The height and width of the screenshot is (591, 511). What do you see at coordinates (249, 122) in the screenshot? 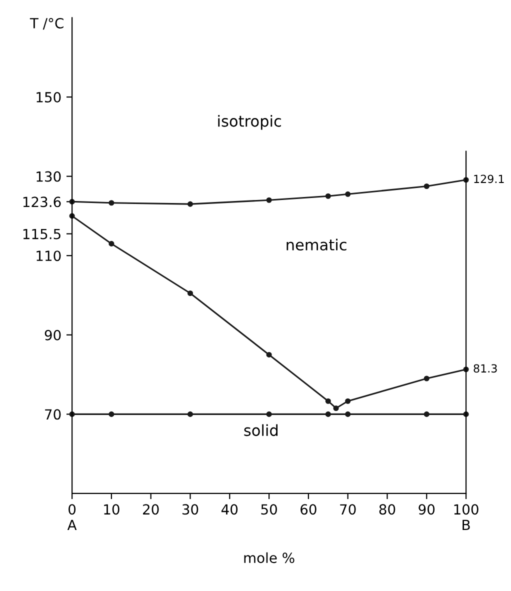
I see `annotation: isotropic` at bounding box center [249, 122].